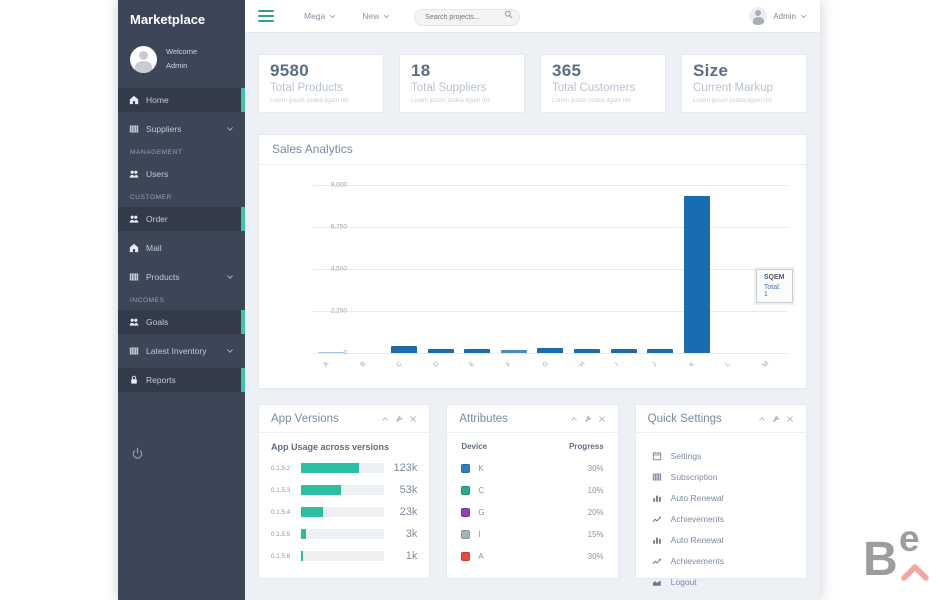 This screenshot has height=600, width=940. What do you see at coordinates (483, 419) in the screenshot?
I see `attributes-title: Attributes` at bounding box center [483, 419].